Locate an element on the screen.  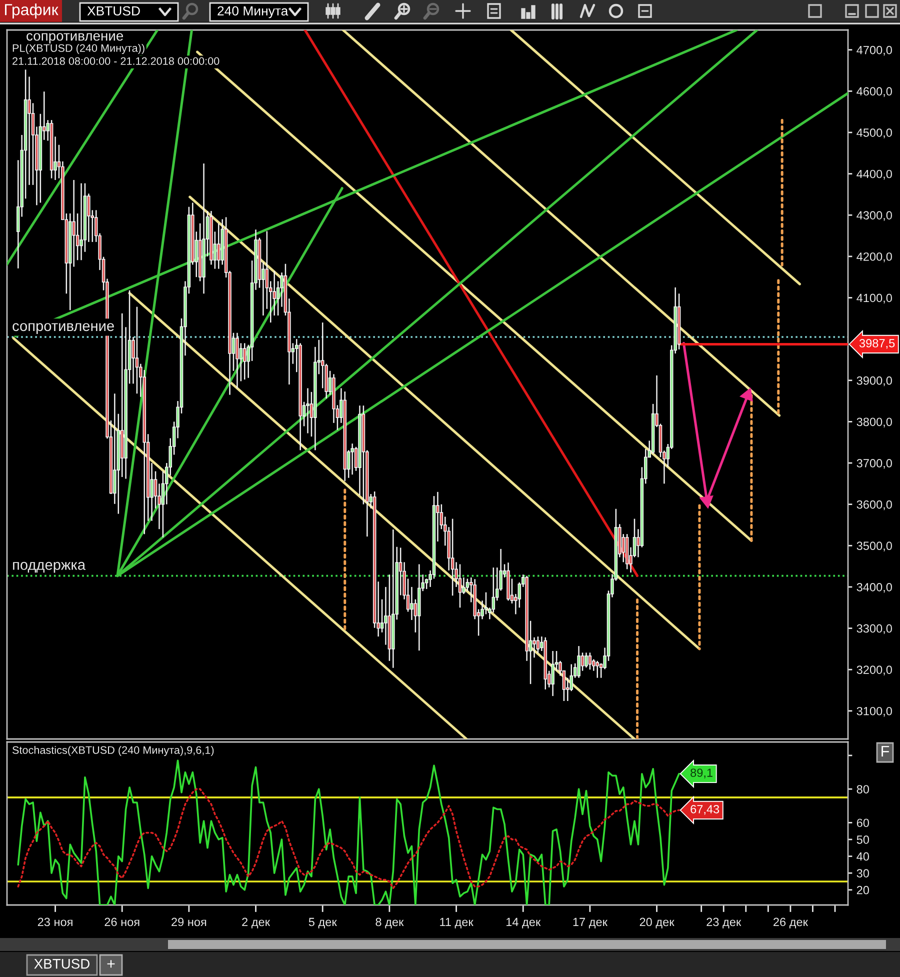
x-tick-label: 20 дек is located at coordinates (657, 923).